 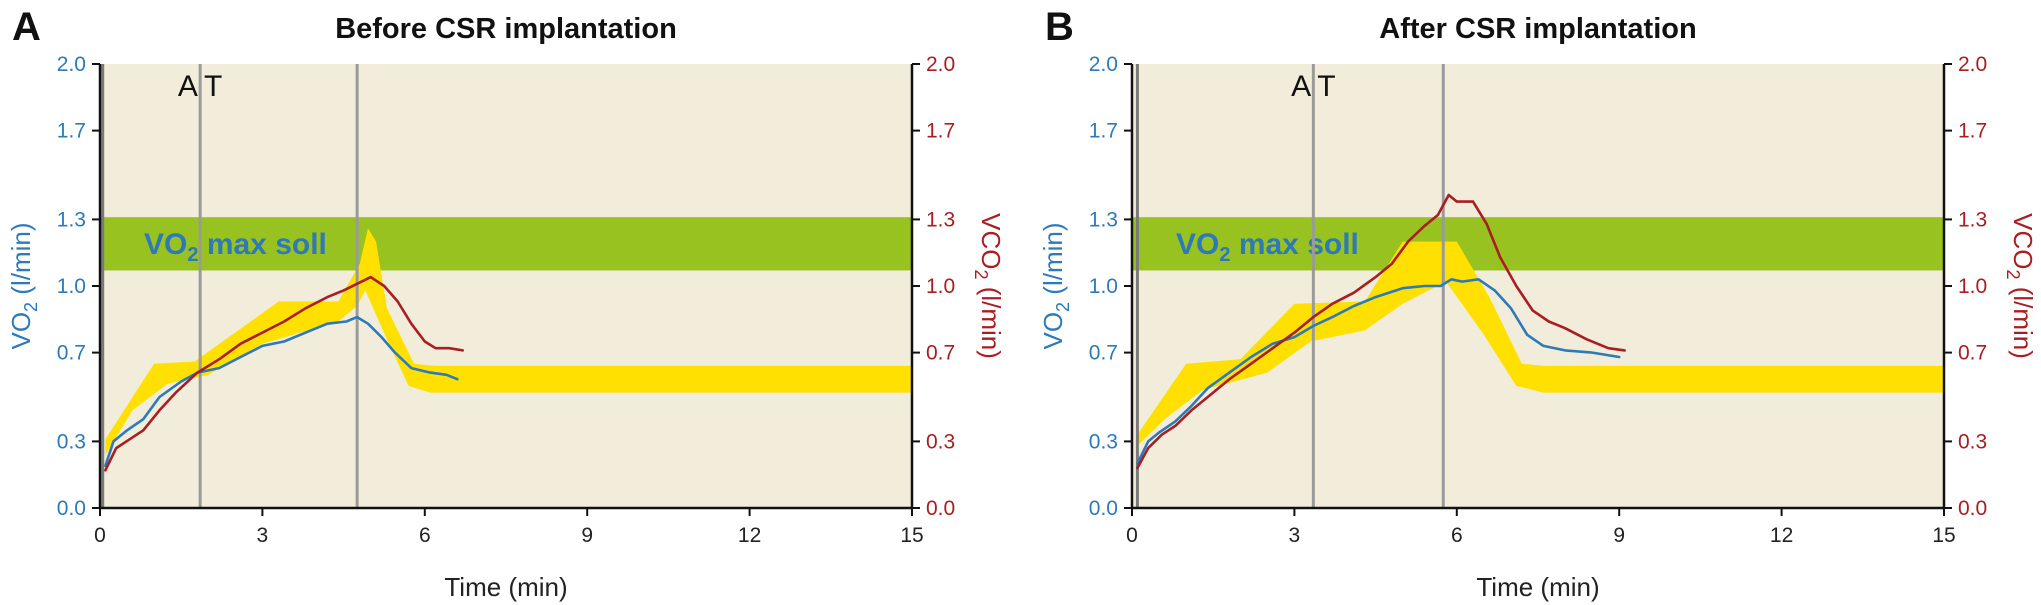 What do you see at coordinates (1059, 27) in the screenshot?
I see `panel-letter: B` at bounding box center [1059, 27].